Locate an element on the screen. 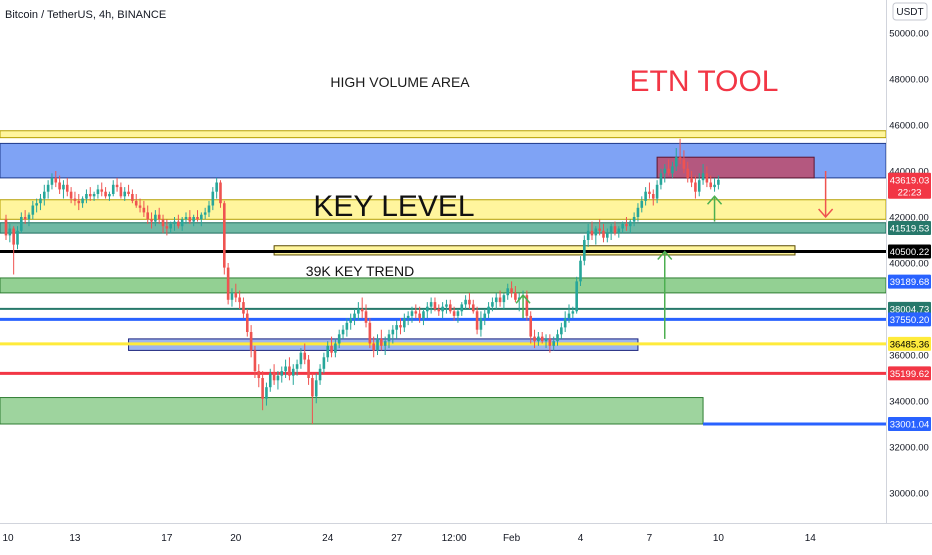 The width and height of the screenshot is (932, 555). level-39189-badge: 39189.68 is located at coordinates (909, 281).